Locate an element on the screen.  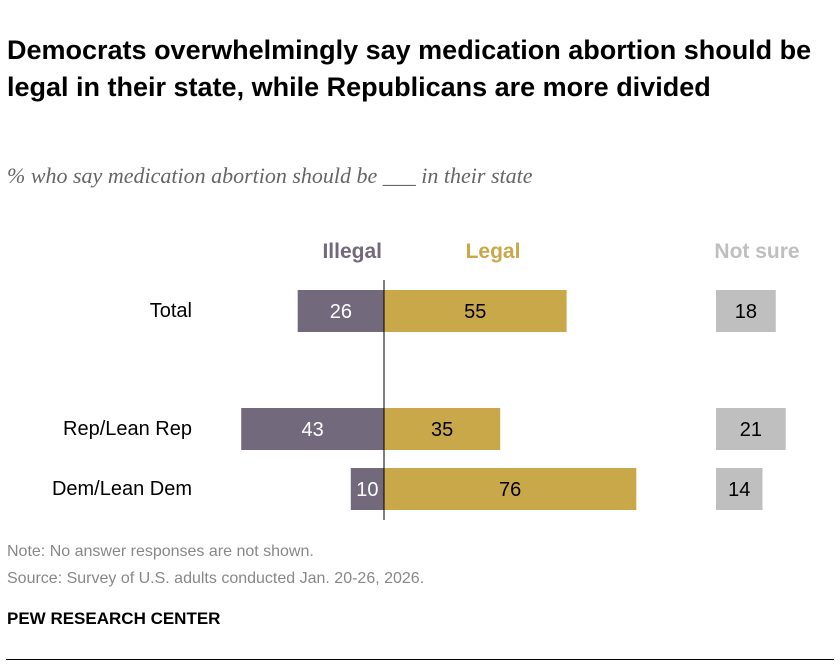
pew-logo-text: PEW RESEARCH CENTER is located at coordinates (114, 618).